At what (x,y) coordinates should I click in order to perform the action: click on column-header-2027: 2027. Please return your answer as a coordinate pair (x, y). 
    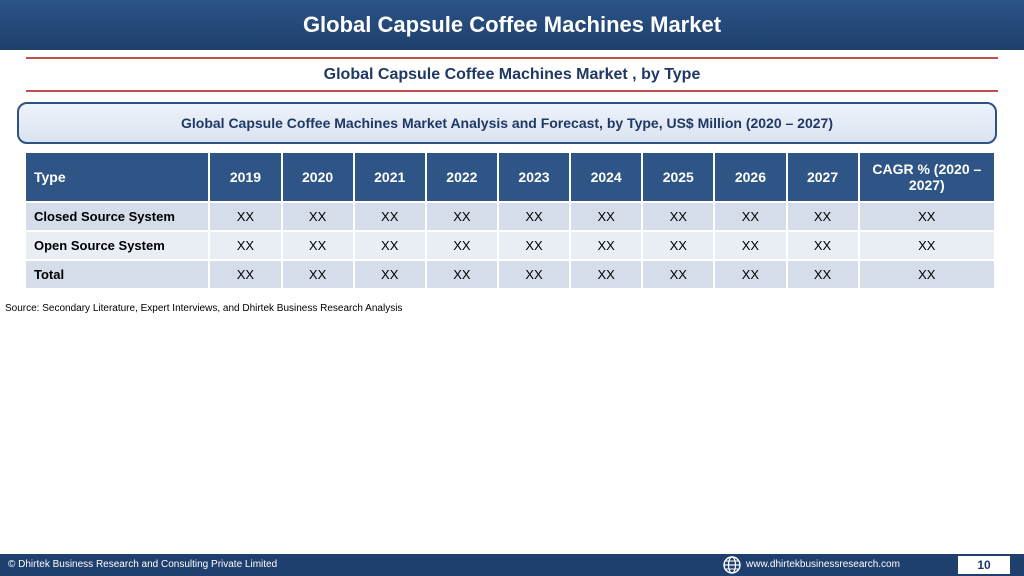
    Looking at the image, I should click on (822, 177).